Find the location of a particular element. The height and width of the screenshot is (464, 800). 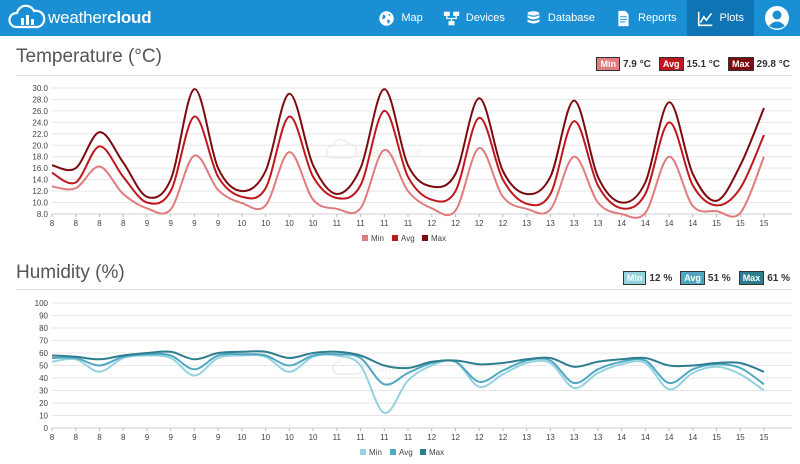

temperature-stats: Min 7.9 °C Avg 15.1 °C Max 29.8 °C is located at coordinates (689, 64).